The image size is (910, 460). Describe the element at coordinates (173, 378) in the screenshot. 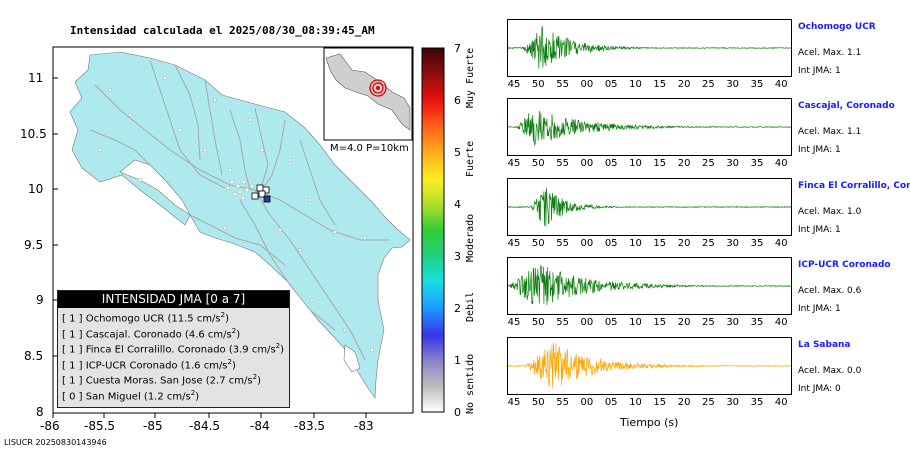

I see `legend-row: [ 1 ] Cuesta Moras. San Jose (2.7 cm/s2)` at that location.